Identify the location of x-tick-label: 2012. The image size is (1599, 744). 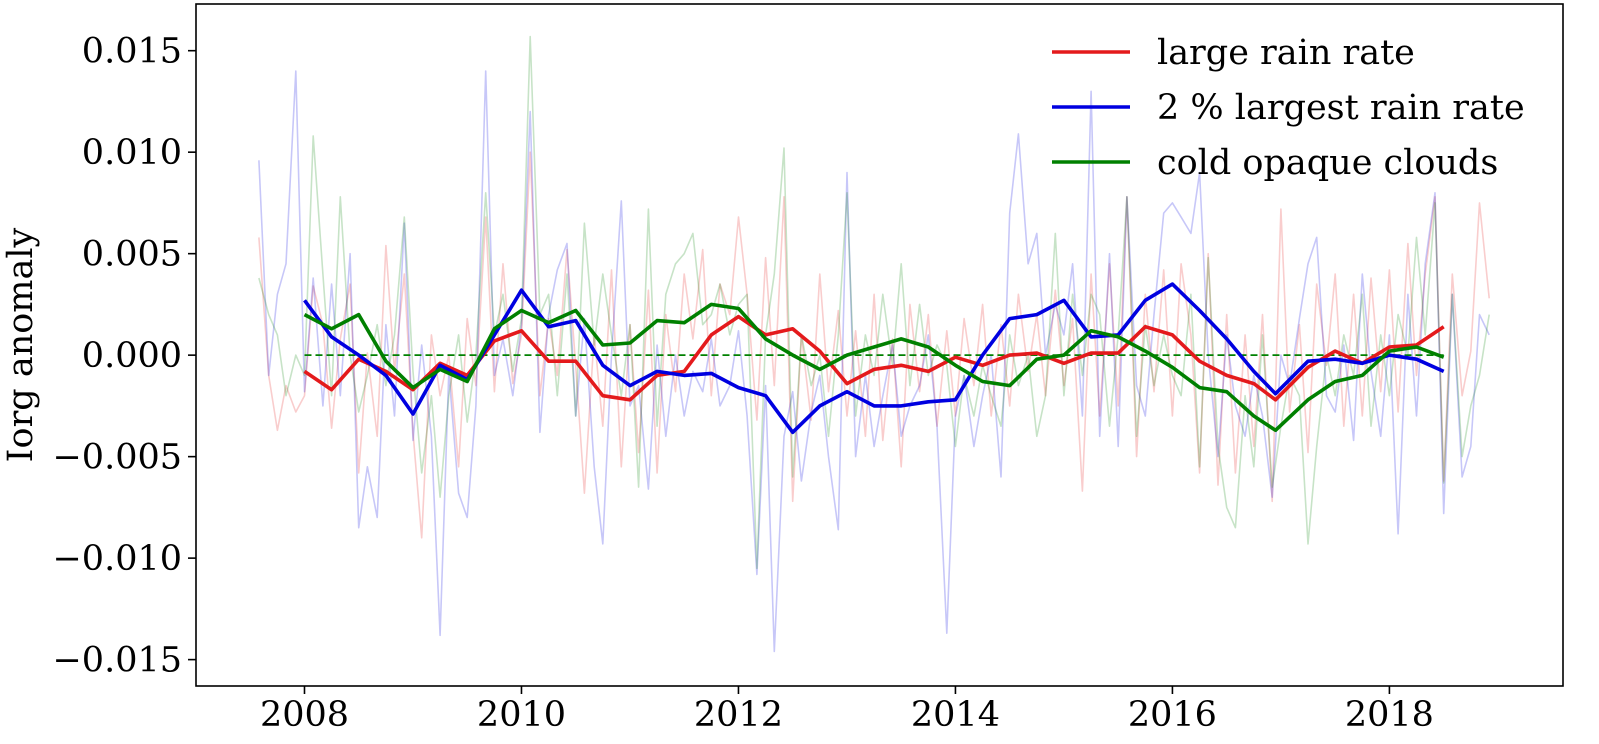
(738, 715).